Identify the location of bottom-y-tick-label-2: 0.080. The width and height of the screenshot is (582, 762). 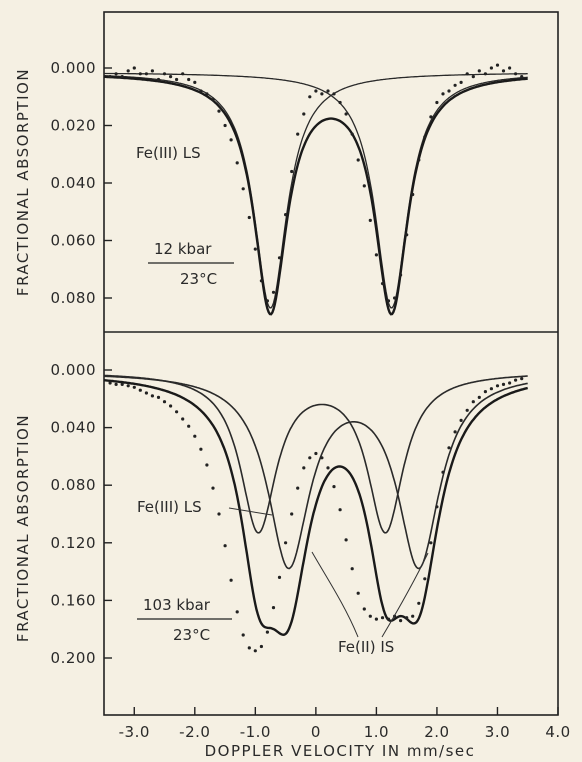
(73, 485).